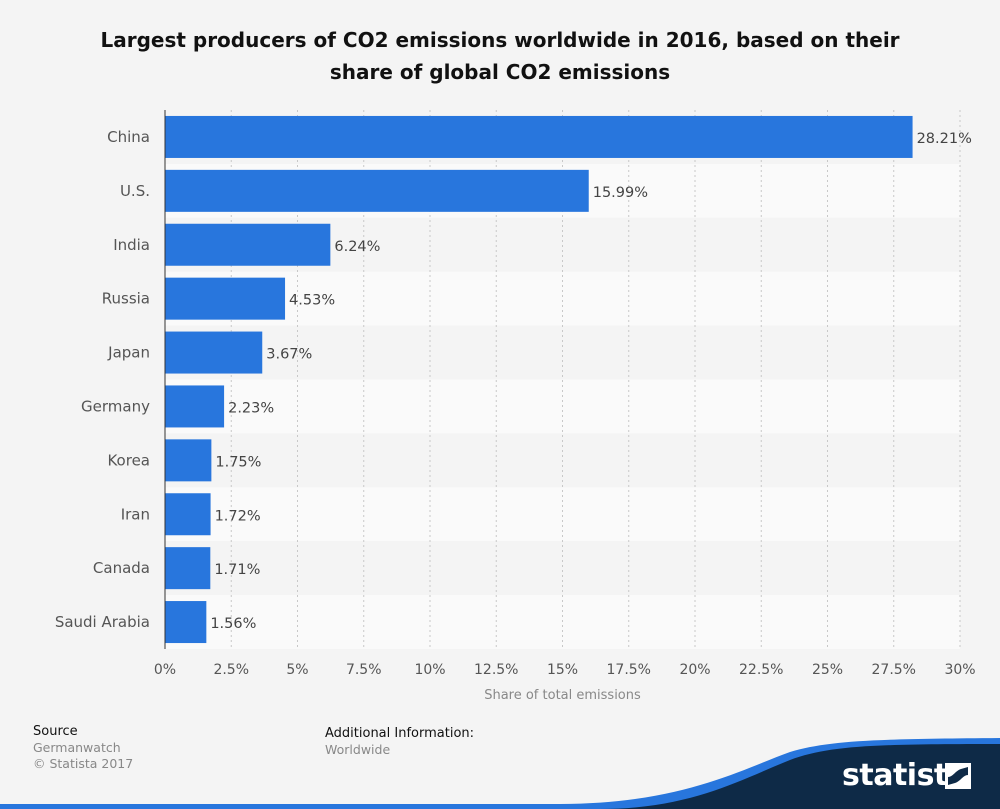 This screenshot has height=809, width=1000. I want to click on x-tick-label: 20%, so click(694, 670).